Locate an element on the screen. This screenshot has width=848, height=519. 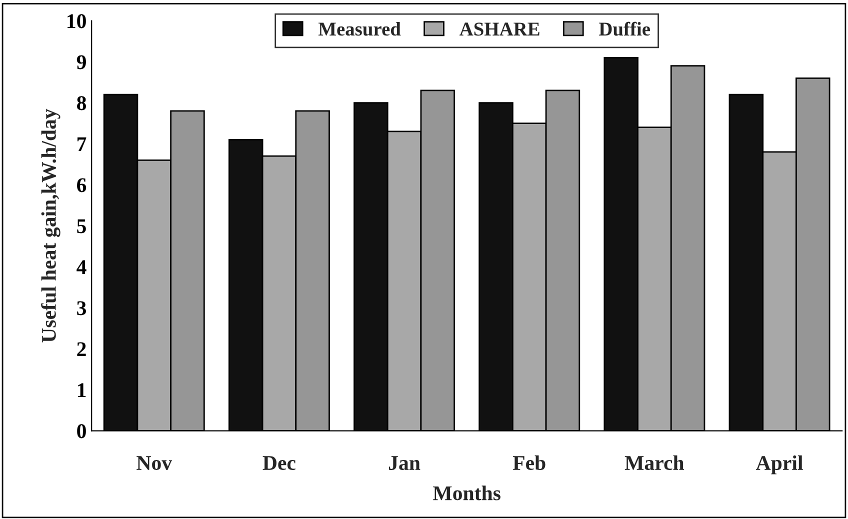
y-axis-title: Useful heat gain,kW.h/day is located at coordinates (50, 225).